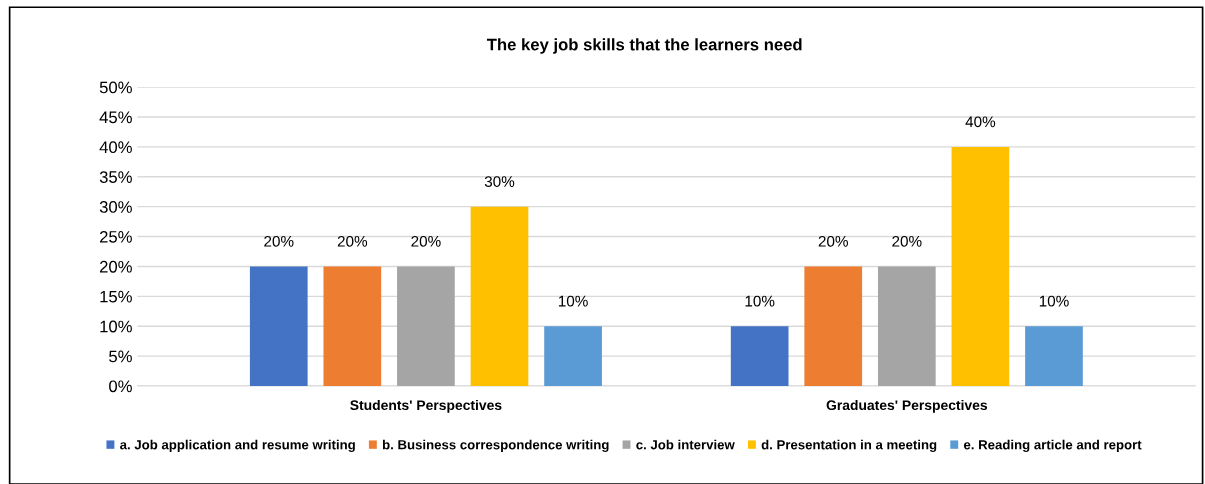 This screenshot has width=1205, height=484. What do you see at coordinates (116, 296) in the screenshot?
I see `y-tick-label: 15%` at bounding box center [116, 296].